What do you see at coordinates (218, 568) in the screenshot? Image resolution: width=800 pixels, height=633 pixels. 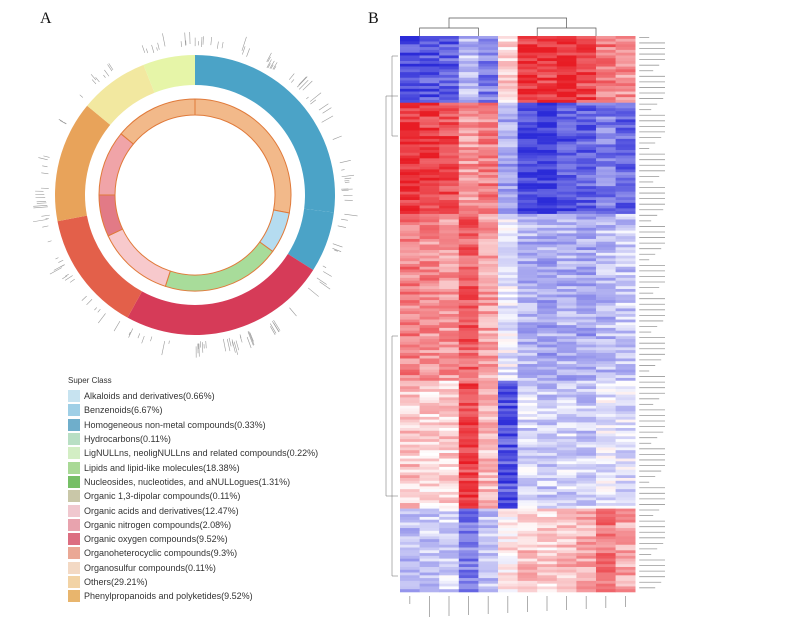 I see `legend-item: Organosulfur compounds(0.11%)` at bounding box center [218, 568].